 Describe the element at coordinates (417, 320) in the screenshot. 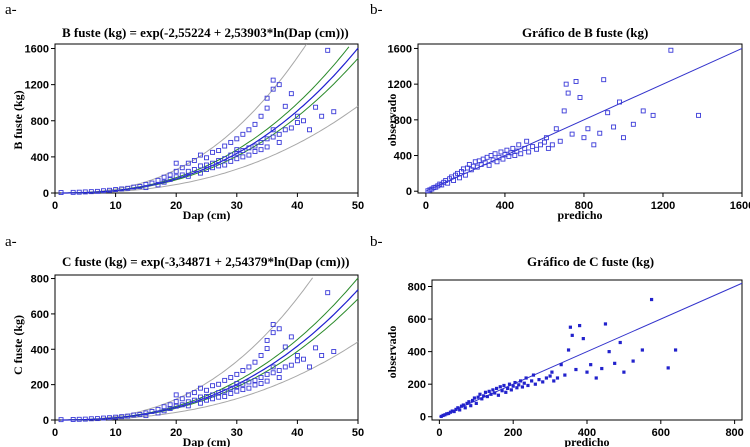

I see `y-tick-label-3-3: 600` at that location.